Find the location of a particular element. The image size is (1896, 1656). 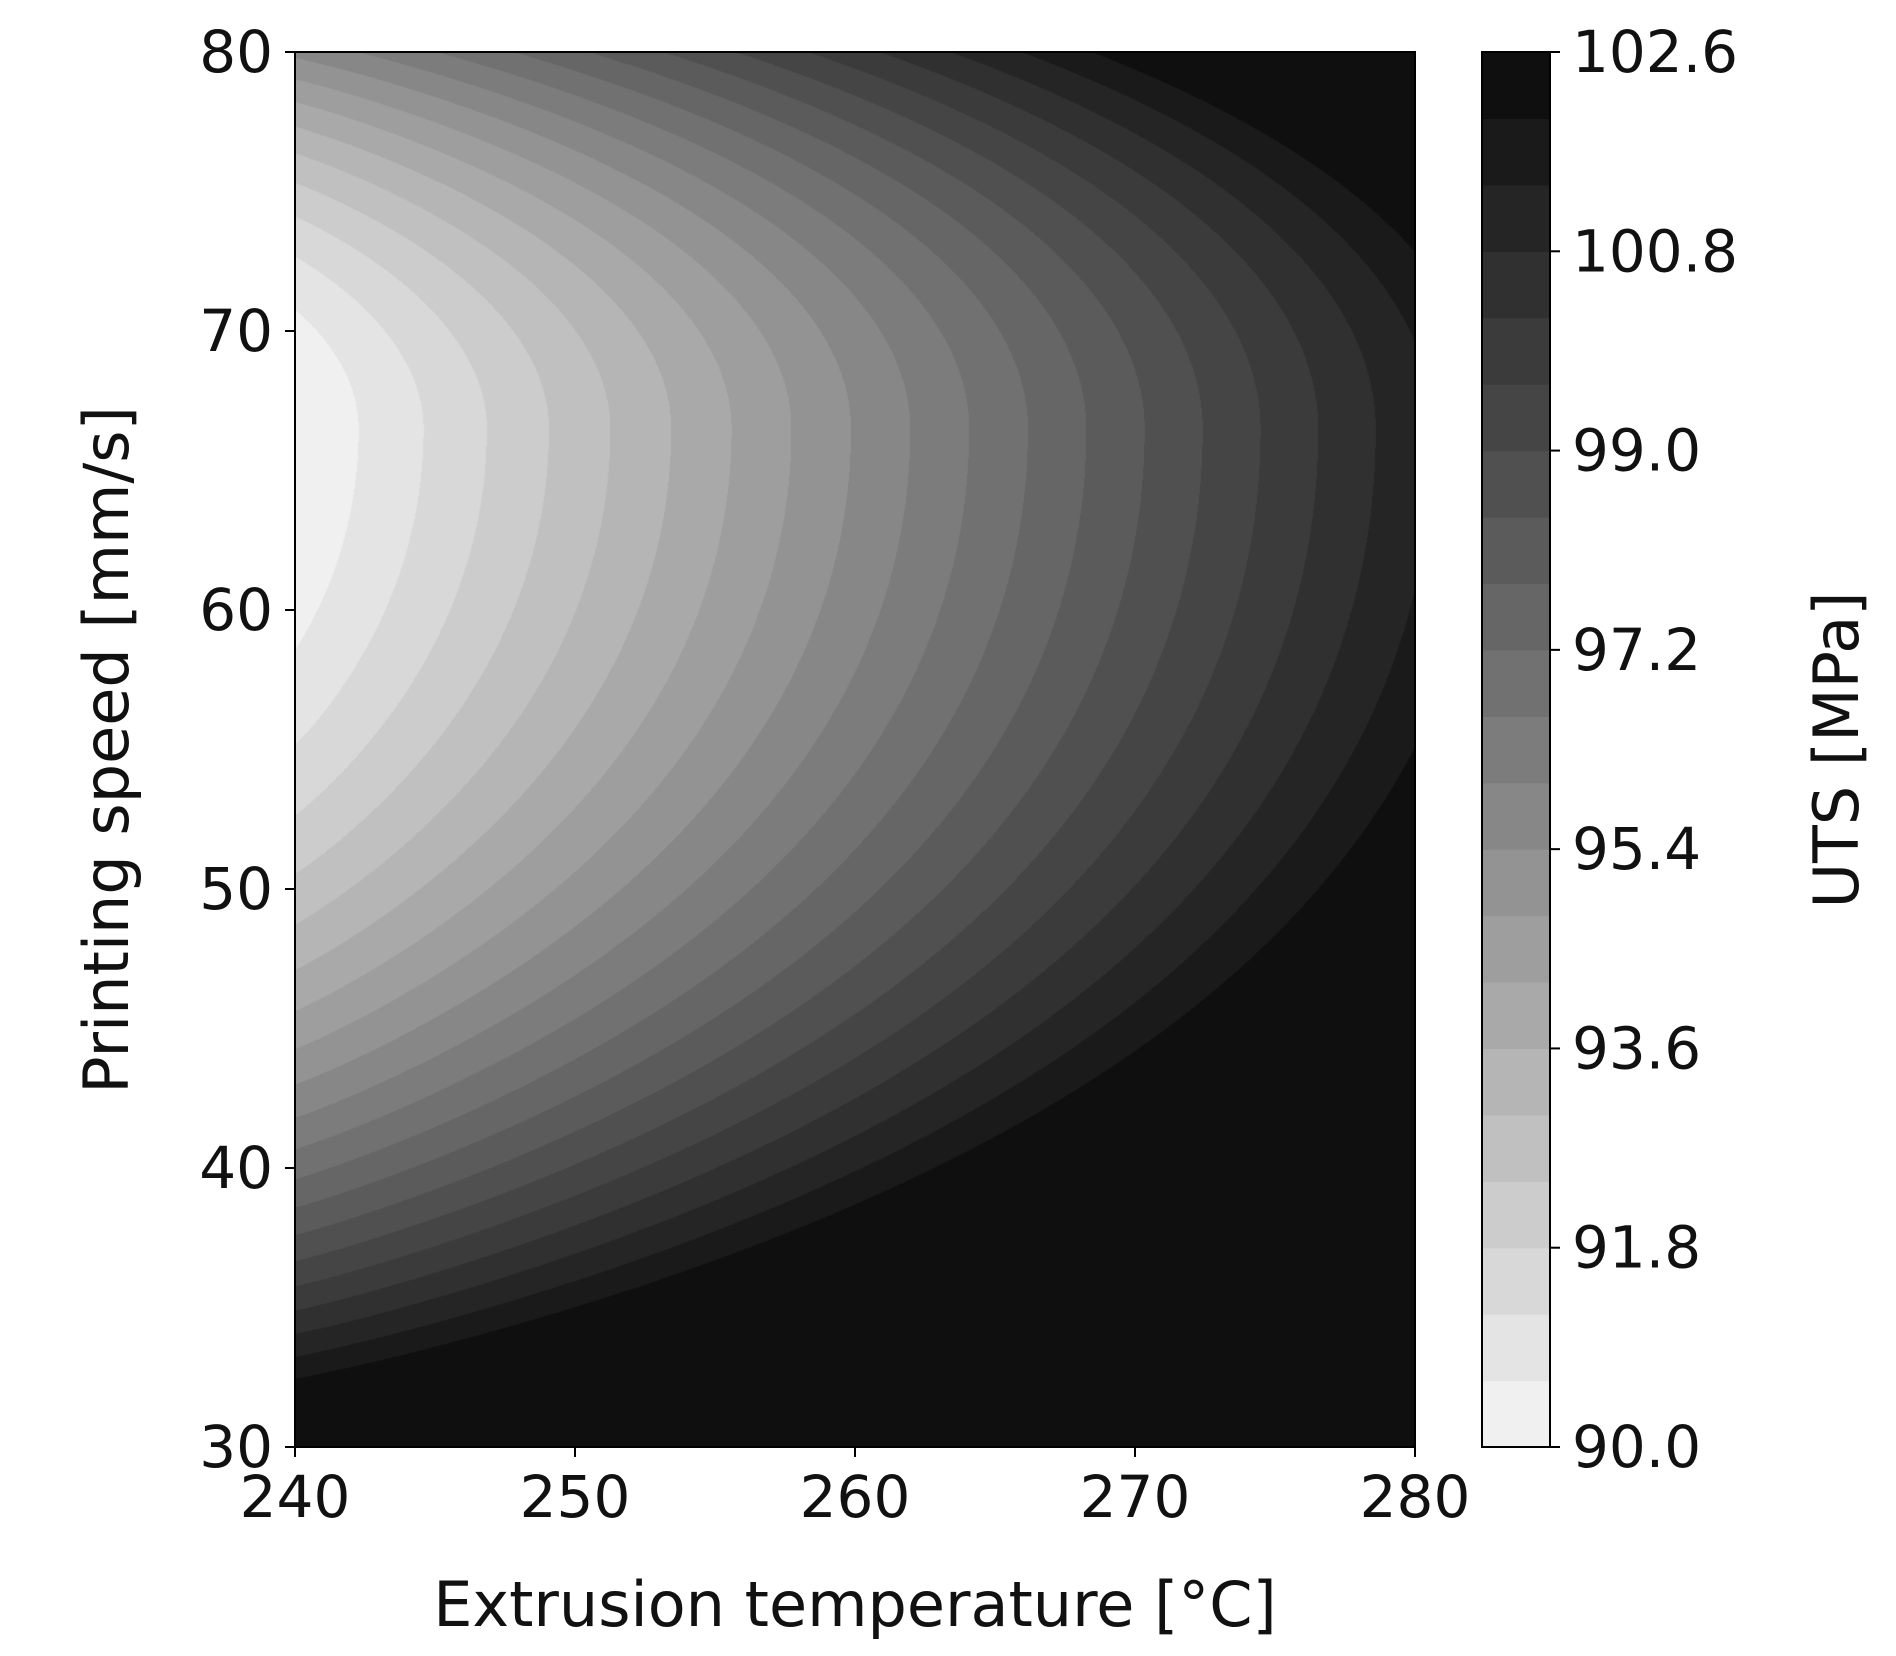

x-tick-label: 280 is located at coordinates (1415, 1497).